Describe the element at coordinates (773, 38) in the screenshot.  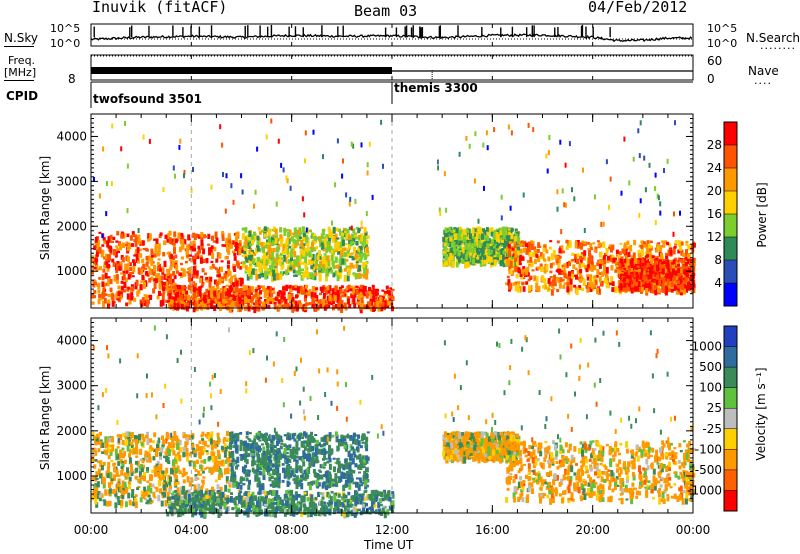
I see `nsearch-label: N.Search` at that location.